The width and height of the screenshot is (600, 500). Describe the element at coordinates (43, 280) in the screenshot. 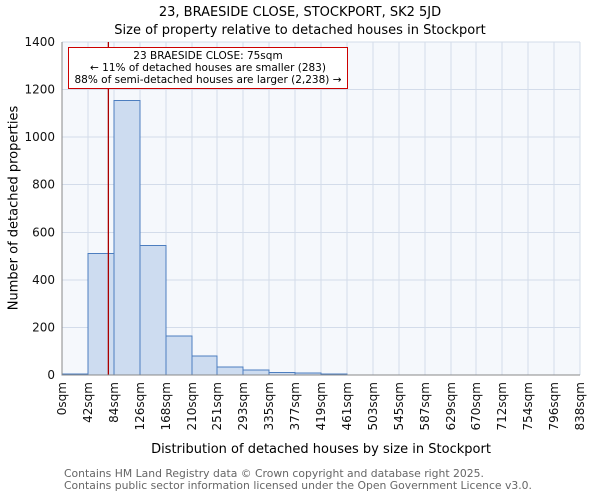

I see `y-tick-label: 400` at that location.